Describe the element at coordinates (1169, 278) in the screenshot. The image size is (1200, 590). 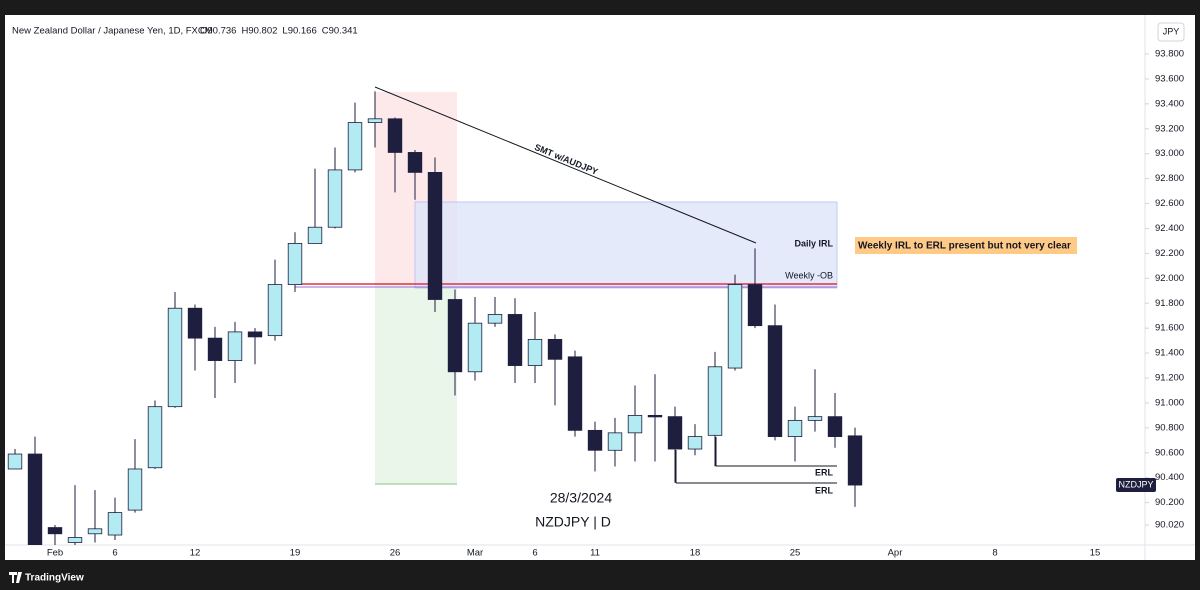
I see `y-tick-label: 92.000` at that location.